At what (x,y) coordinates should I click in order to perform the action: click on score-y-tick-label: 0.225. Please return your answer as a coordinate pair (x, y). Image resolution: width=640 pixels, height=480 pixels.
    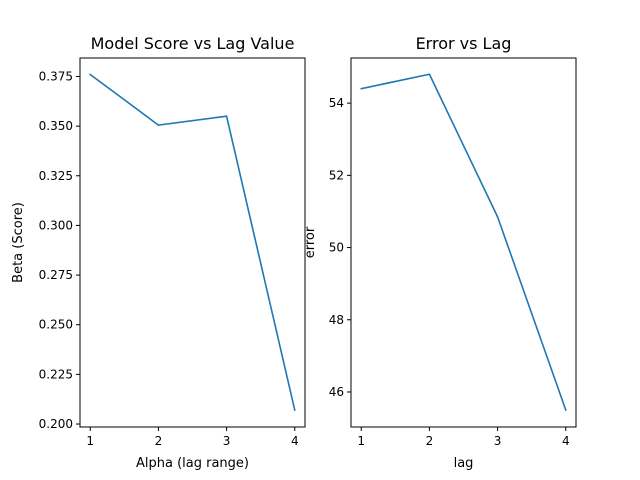
    Looking at the image, I should click on (56, 374).